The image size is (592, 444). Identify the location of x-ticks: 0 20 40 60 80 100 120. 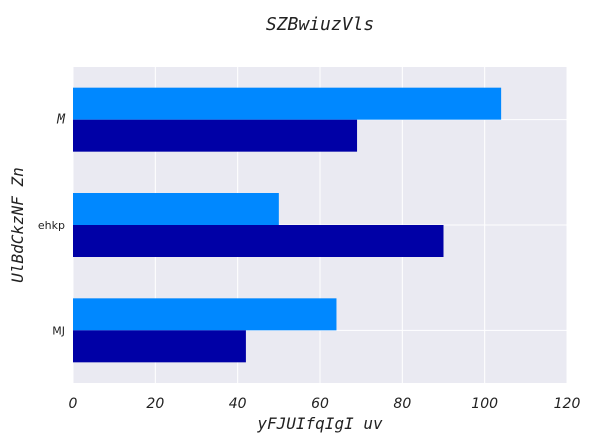
(325, 404).